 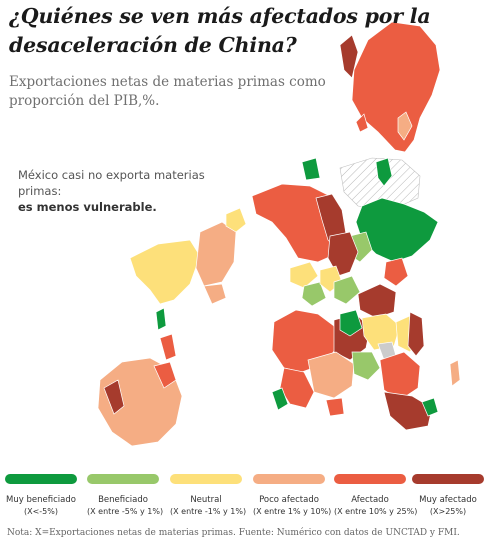 I want to click on region-africa-green, so click(x=351, y=323).